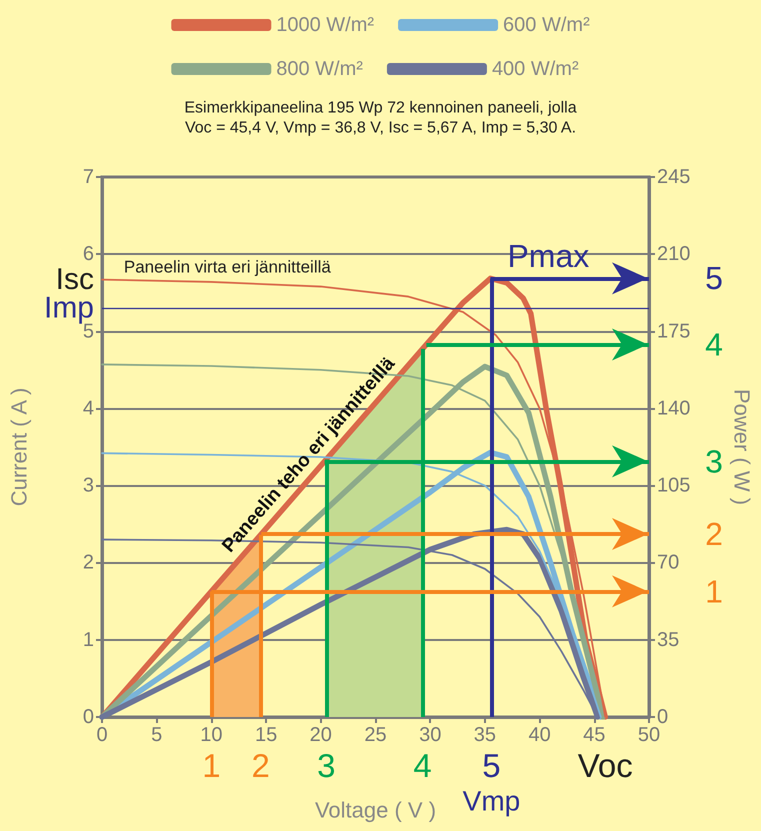  I want to click on y-axis-title: Current ( A ), so click(19, 447).